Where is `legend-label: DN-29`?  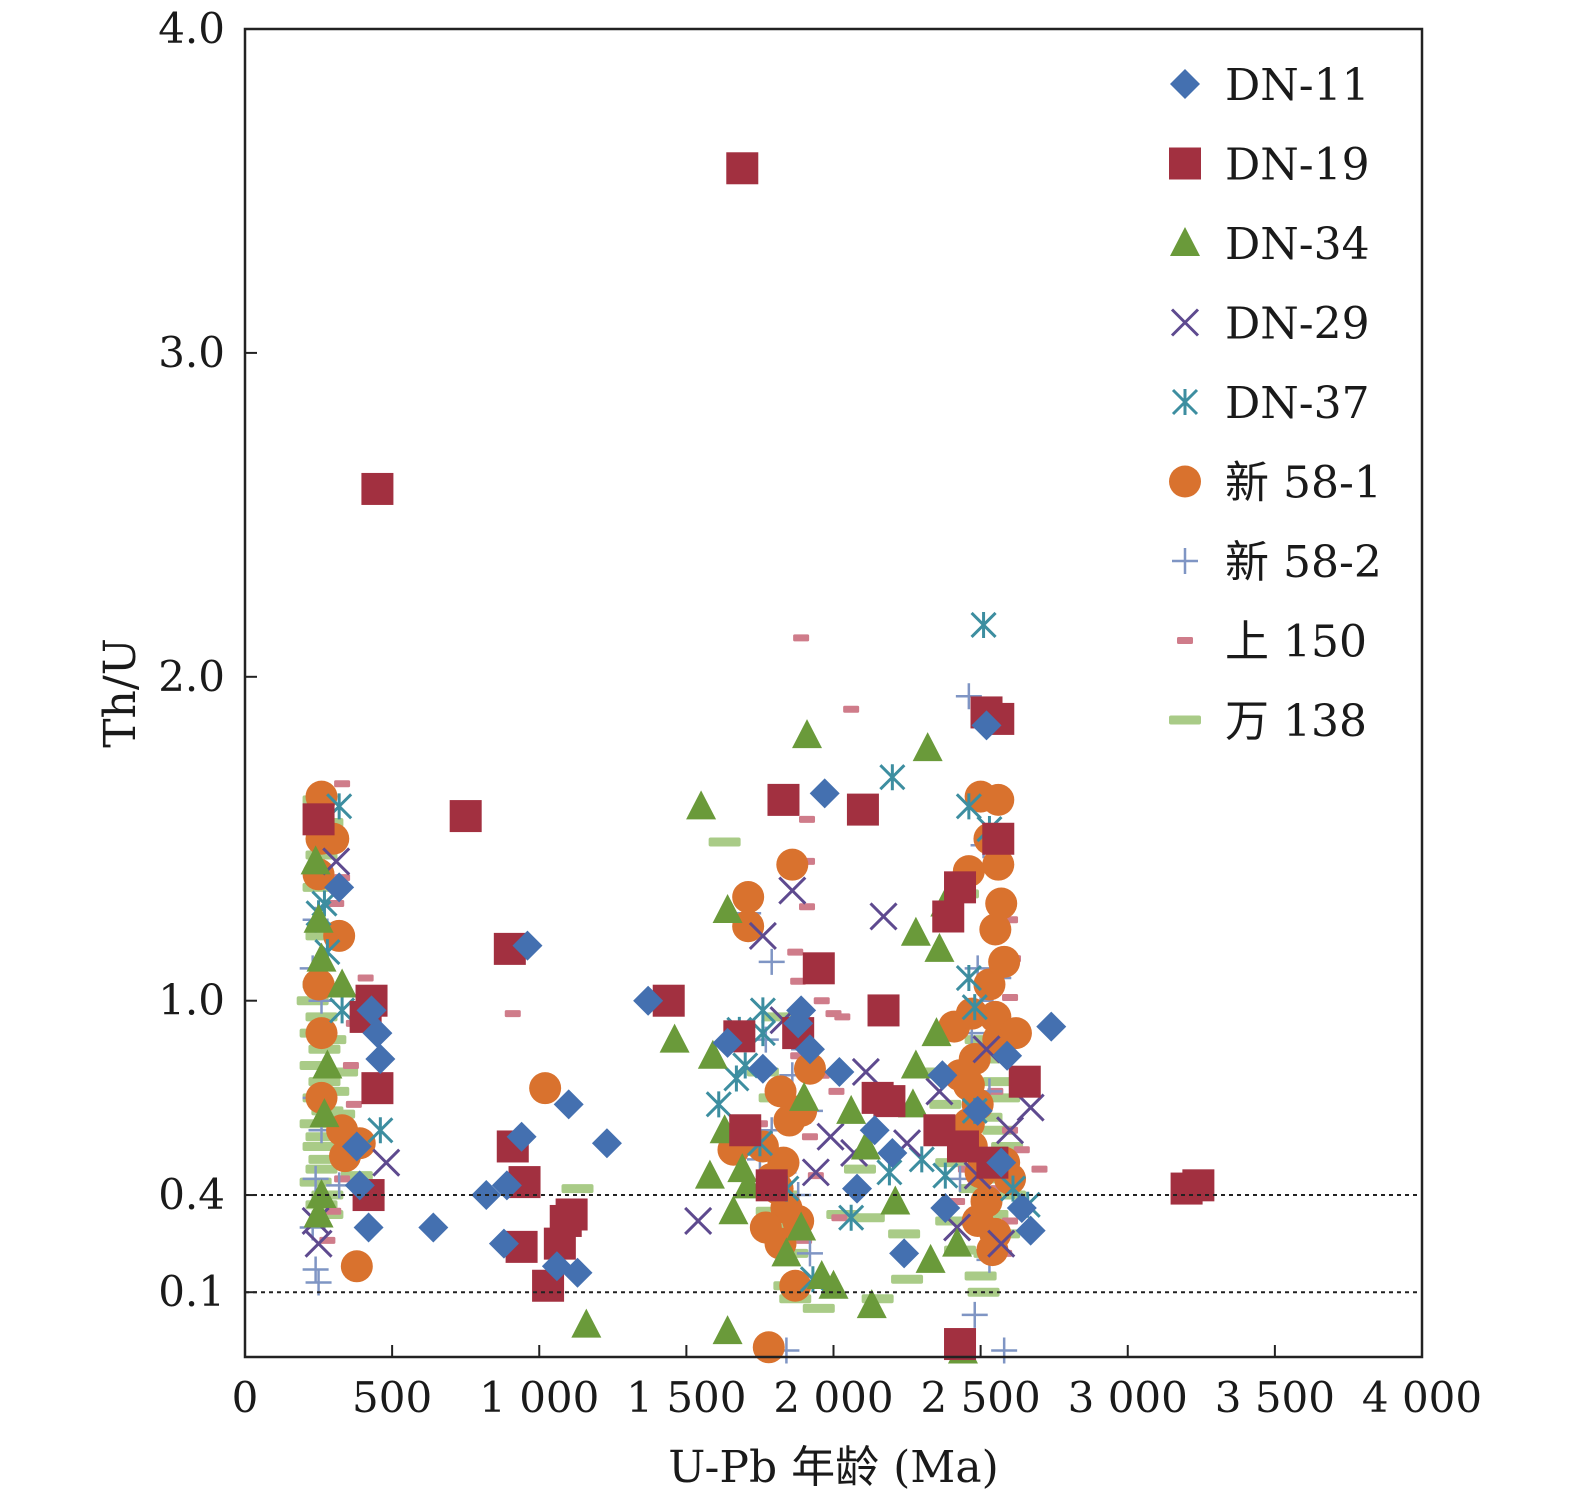 legend-label: DN-29 is located at coordinates (1297, 324).